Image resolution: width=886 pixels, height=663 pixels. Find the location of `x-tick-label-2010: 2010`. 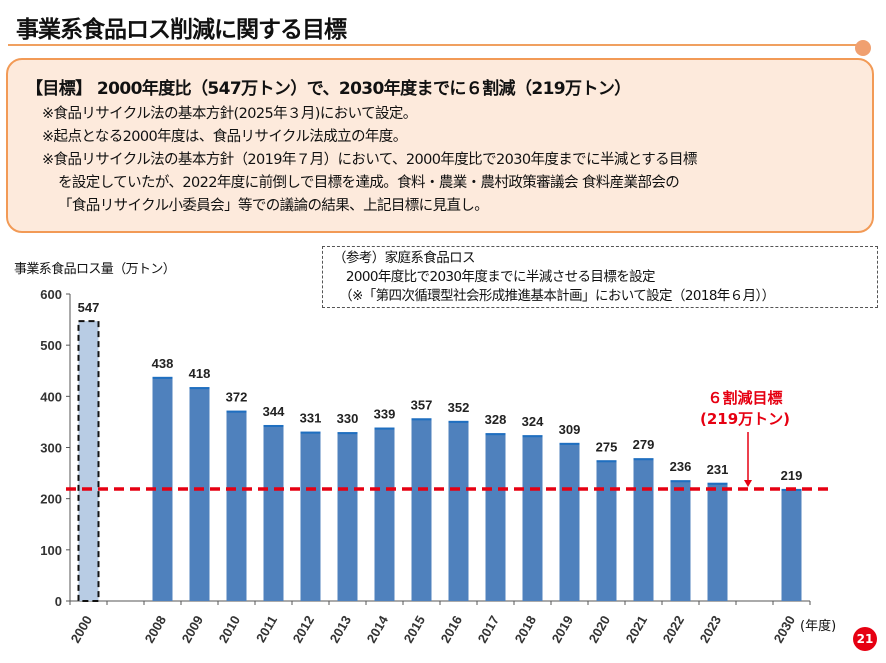

x-tick-label-2010: 2010 is located at coordinates (229, 629).